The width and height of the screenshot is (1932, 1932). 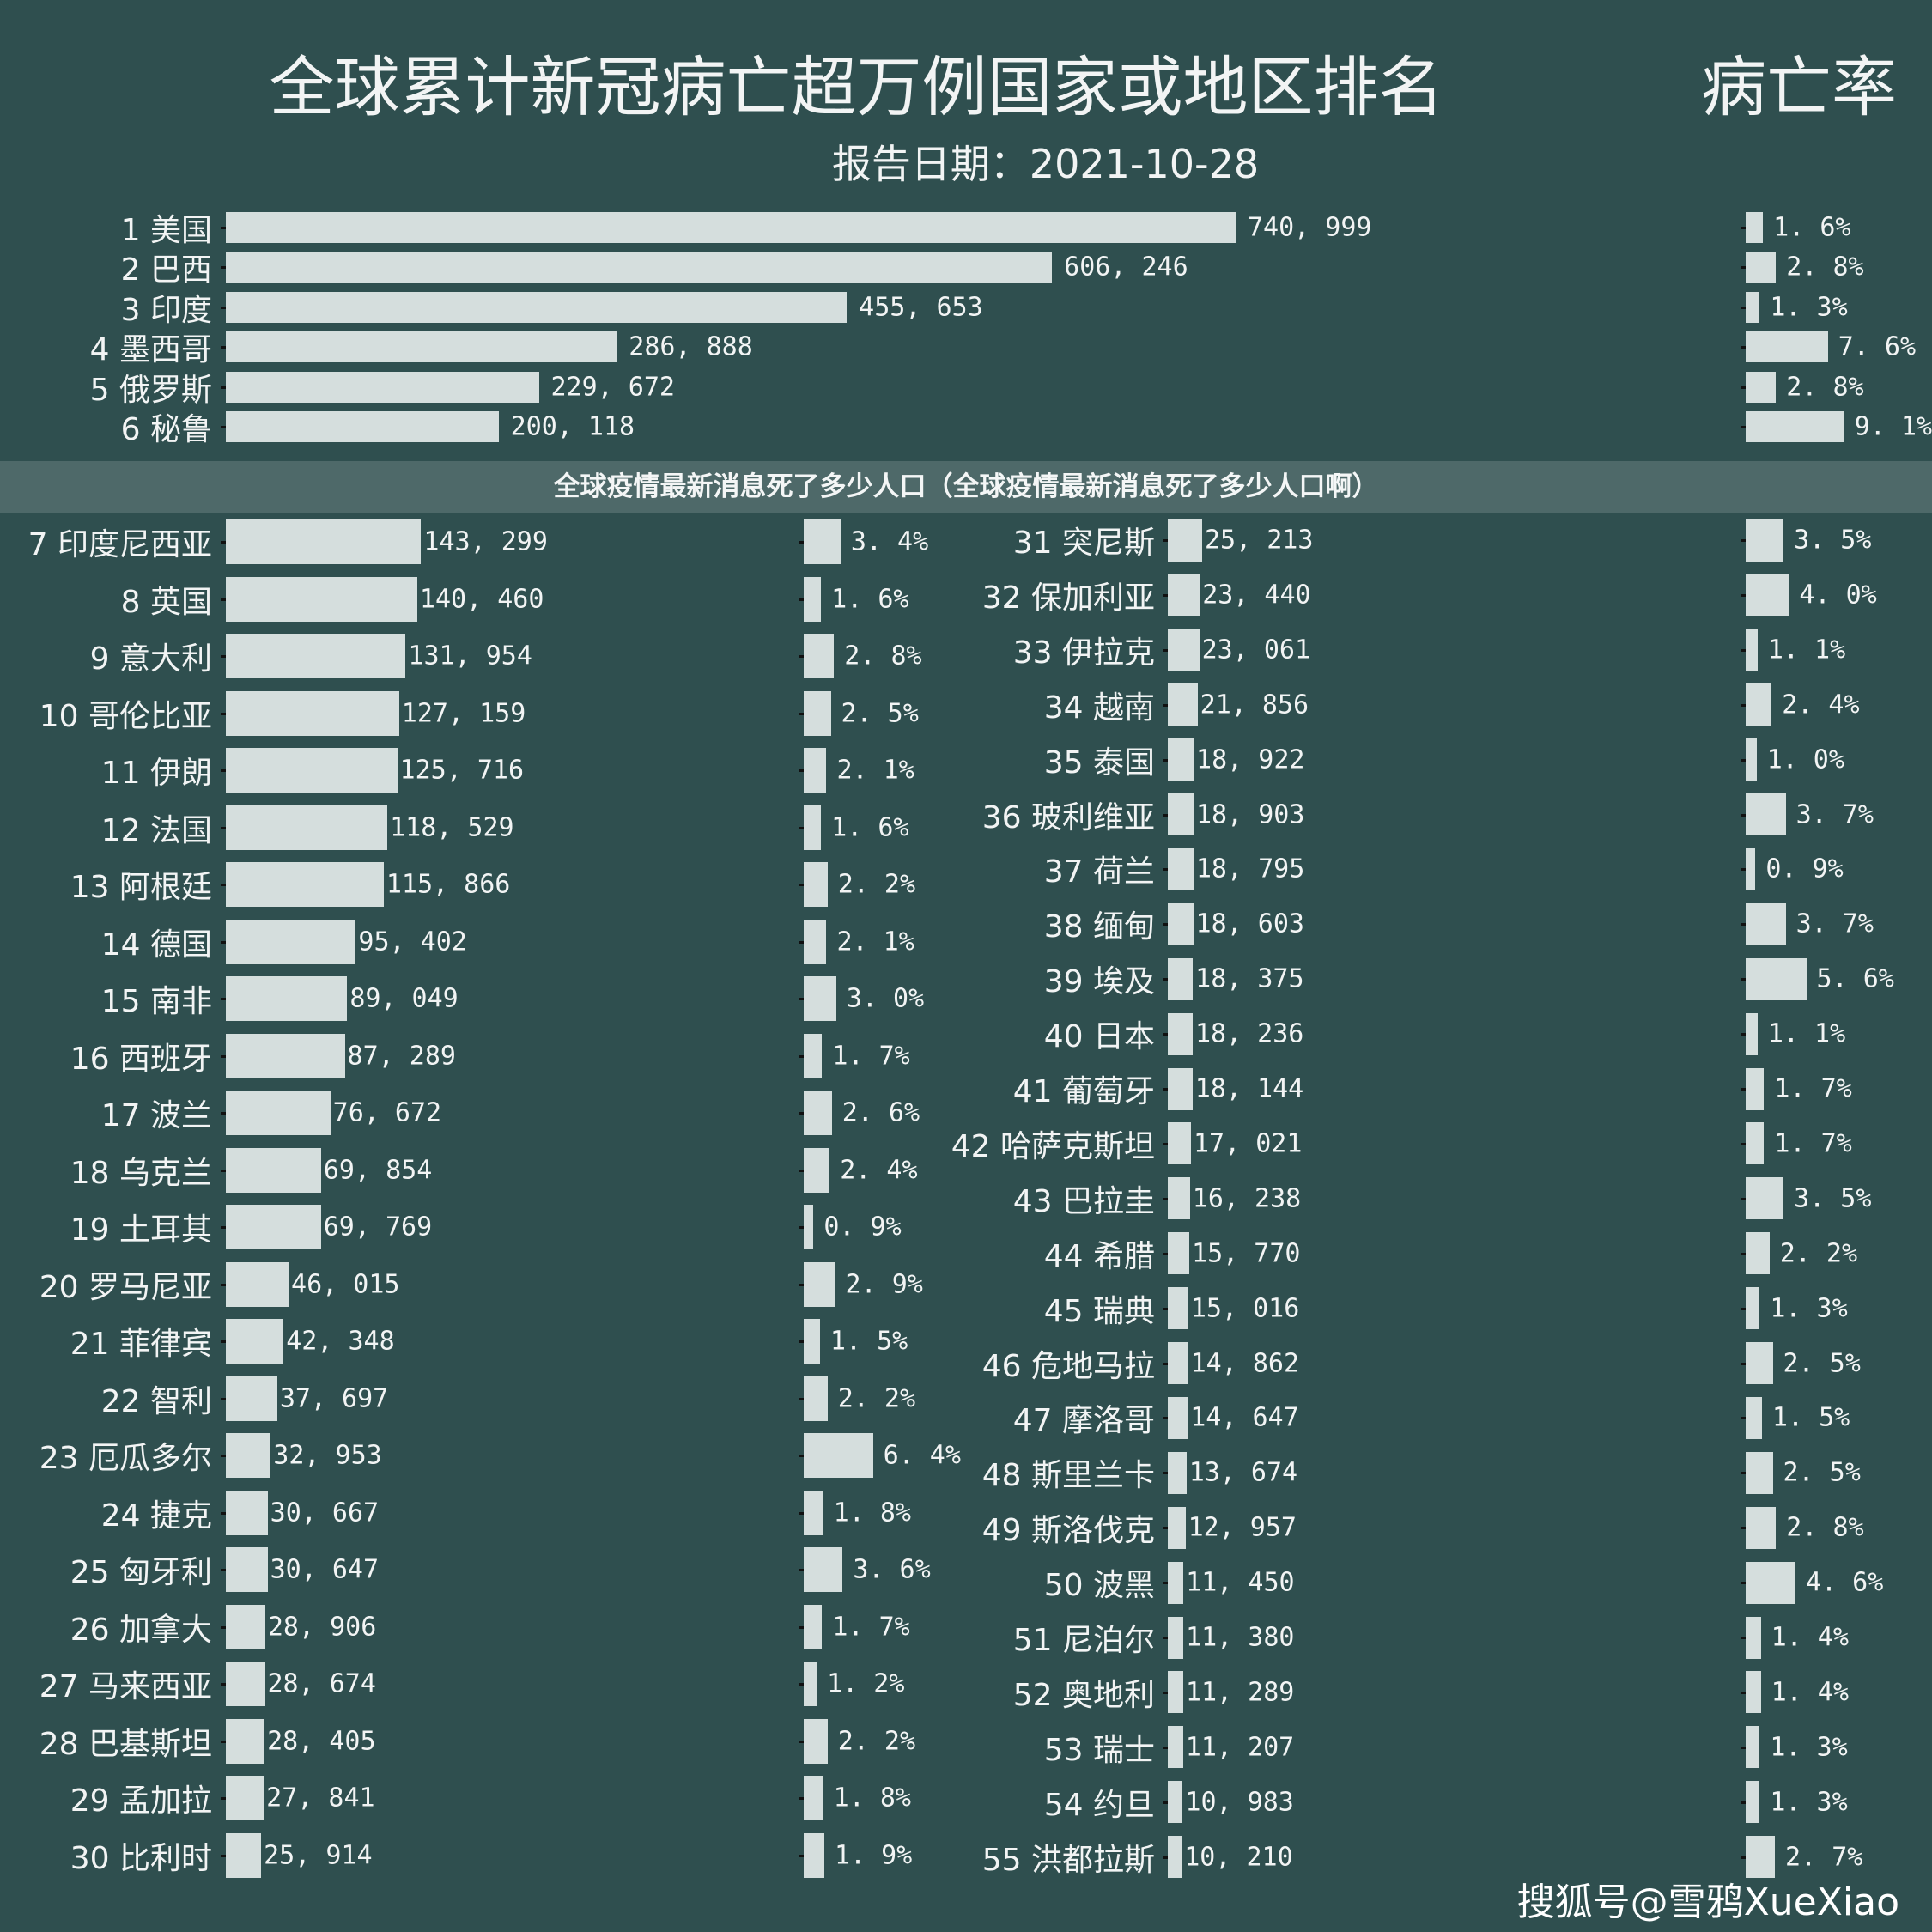 What do you see at coordinates (1812, 228) in the screenshot?
I see `rate-value-label: 1. 6%` at bounding box center [1812, 228].